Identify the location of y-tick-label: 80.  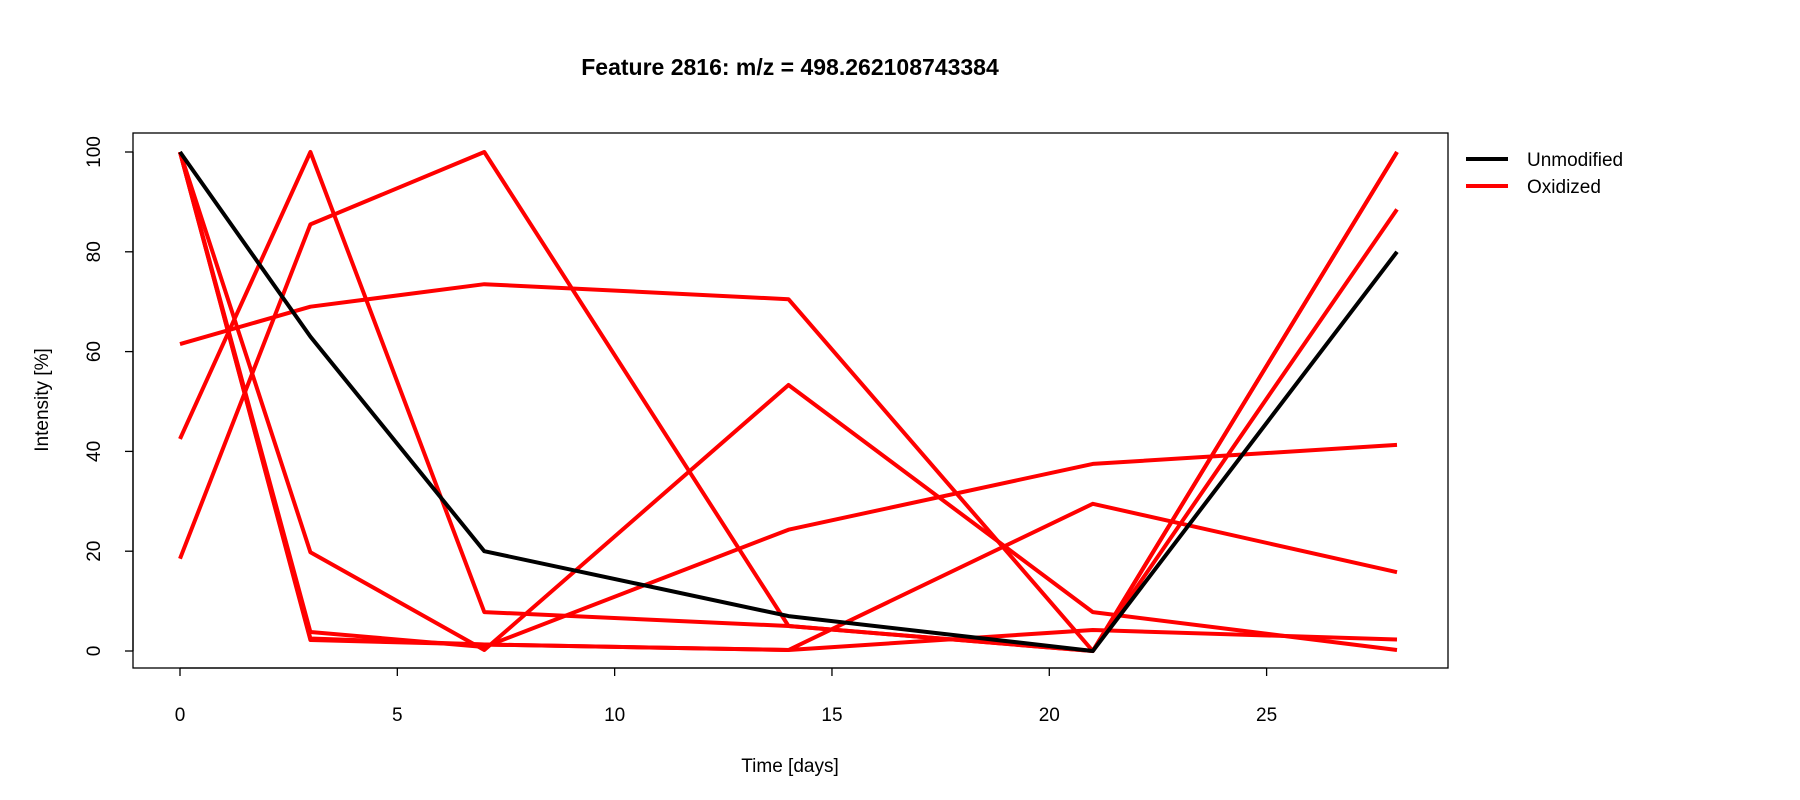
(94, 251).